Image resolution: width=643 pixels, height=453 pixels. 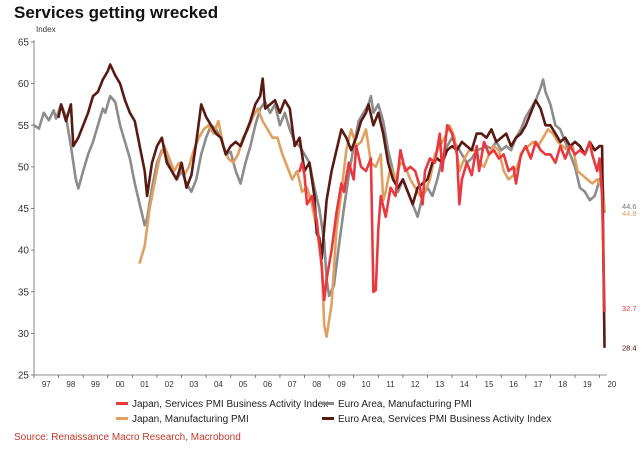 I want to click on x-tick-label: 16, so click(x=513, y=384).